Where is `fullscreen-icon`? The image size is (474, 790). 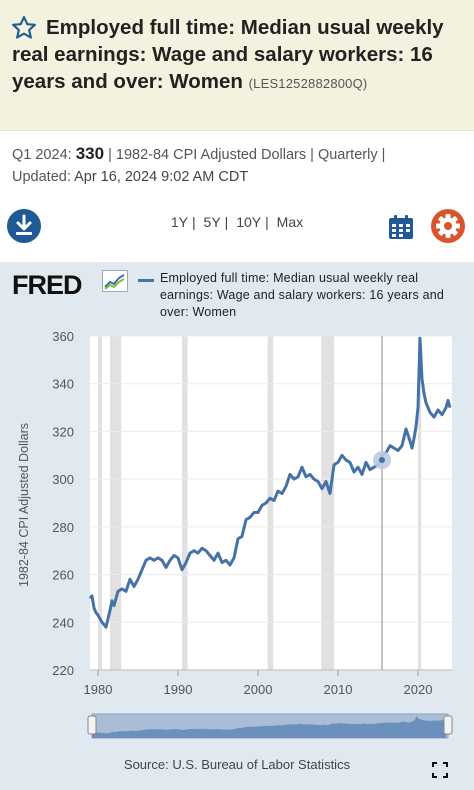 fullscreen-icon is located at coordinates (440, 770).